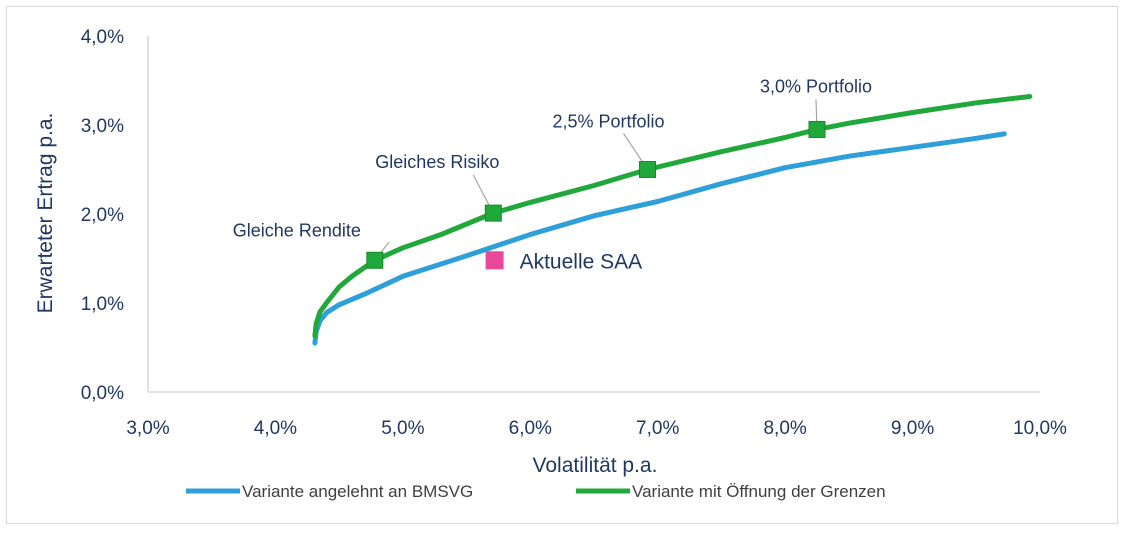  Describe the element at coordinates (402, 428) in the screenshot. I see `x-tick-label: 5,0%` at that location.